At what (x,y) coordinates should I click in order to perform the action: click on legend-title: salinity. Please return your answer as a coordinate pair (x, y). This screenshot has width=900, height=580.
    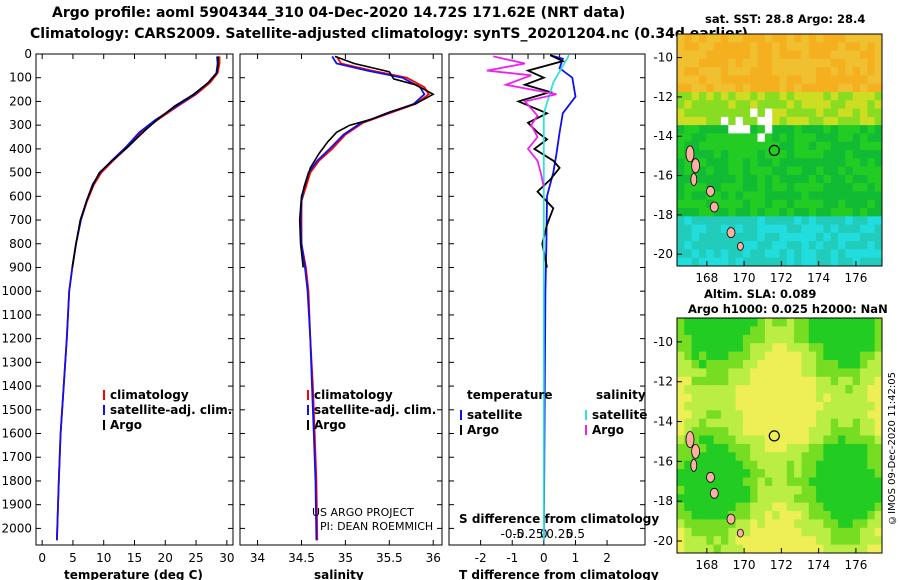
    Looking at the image, I should click on (621, 395).